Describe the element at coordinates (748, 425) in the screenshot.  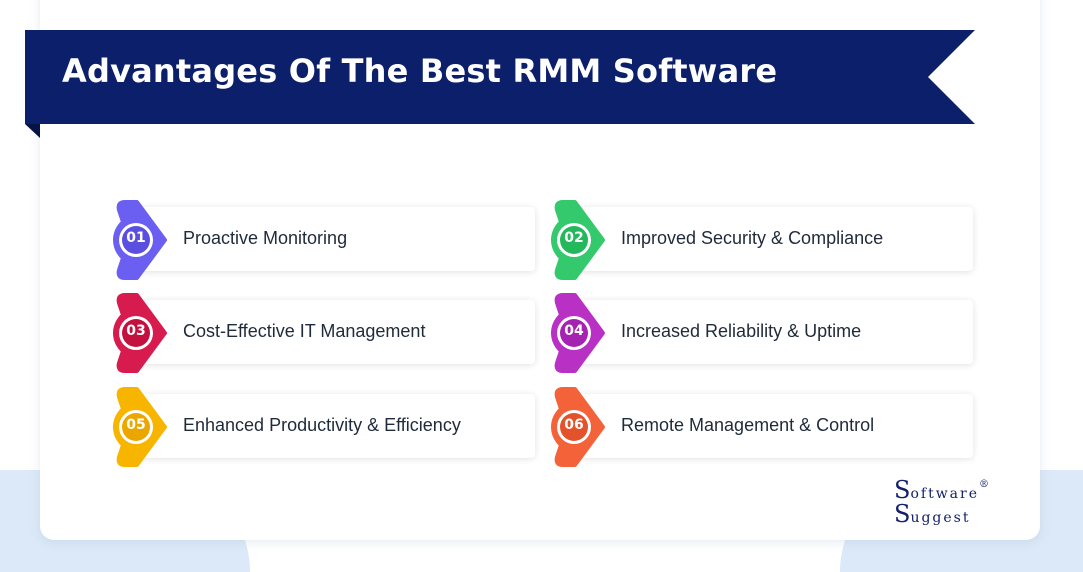
I see `item-label: Remote Management & Control` at that location.